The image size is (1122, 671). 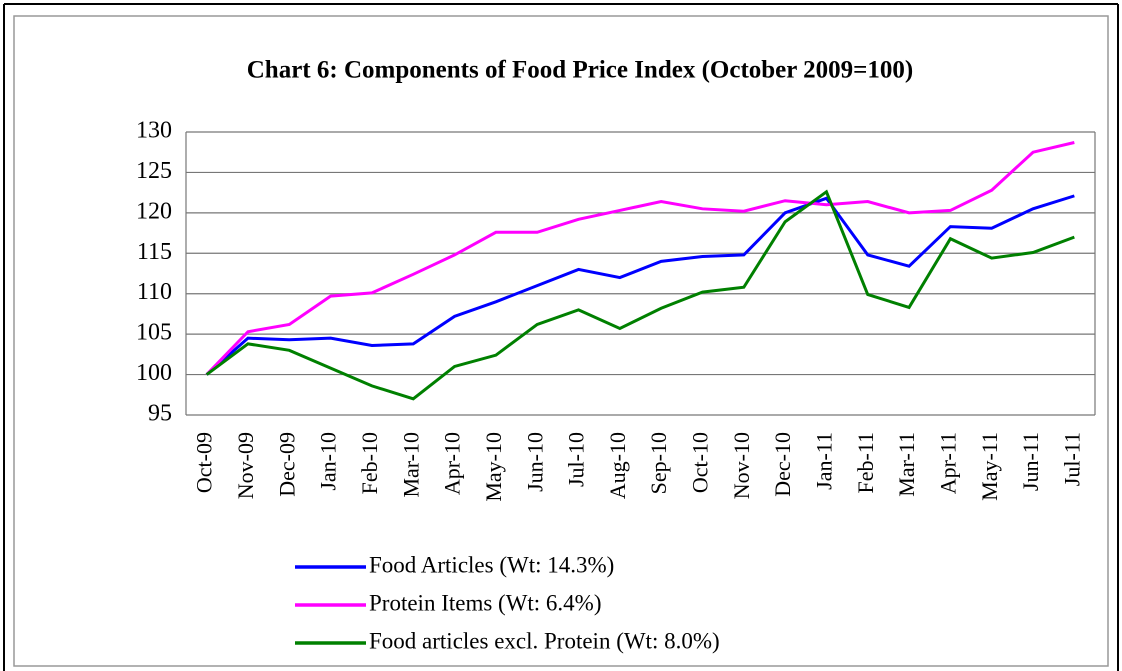 I want to click on x-tick-label: Oct-09, so click(x=204, y=462).